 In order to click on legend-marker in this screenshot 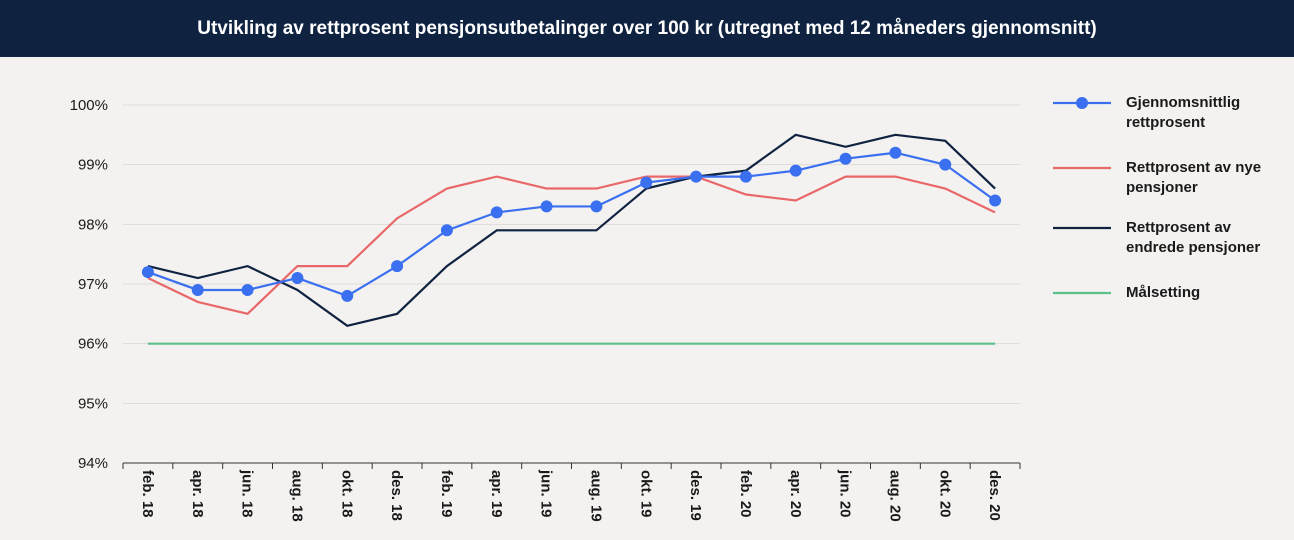, I will do `click(1082, 103)`.